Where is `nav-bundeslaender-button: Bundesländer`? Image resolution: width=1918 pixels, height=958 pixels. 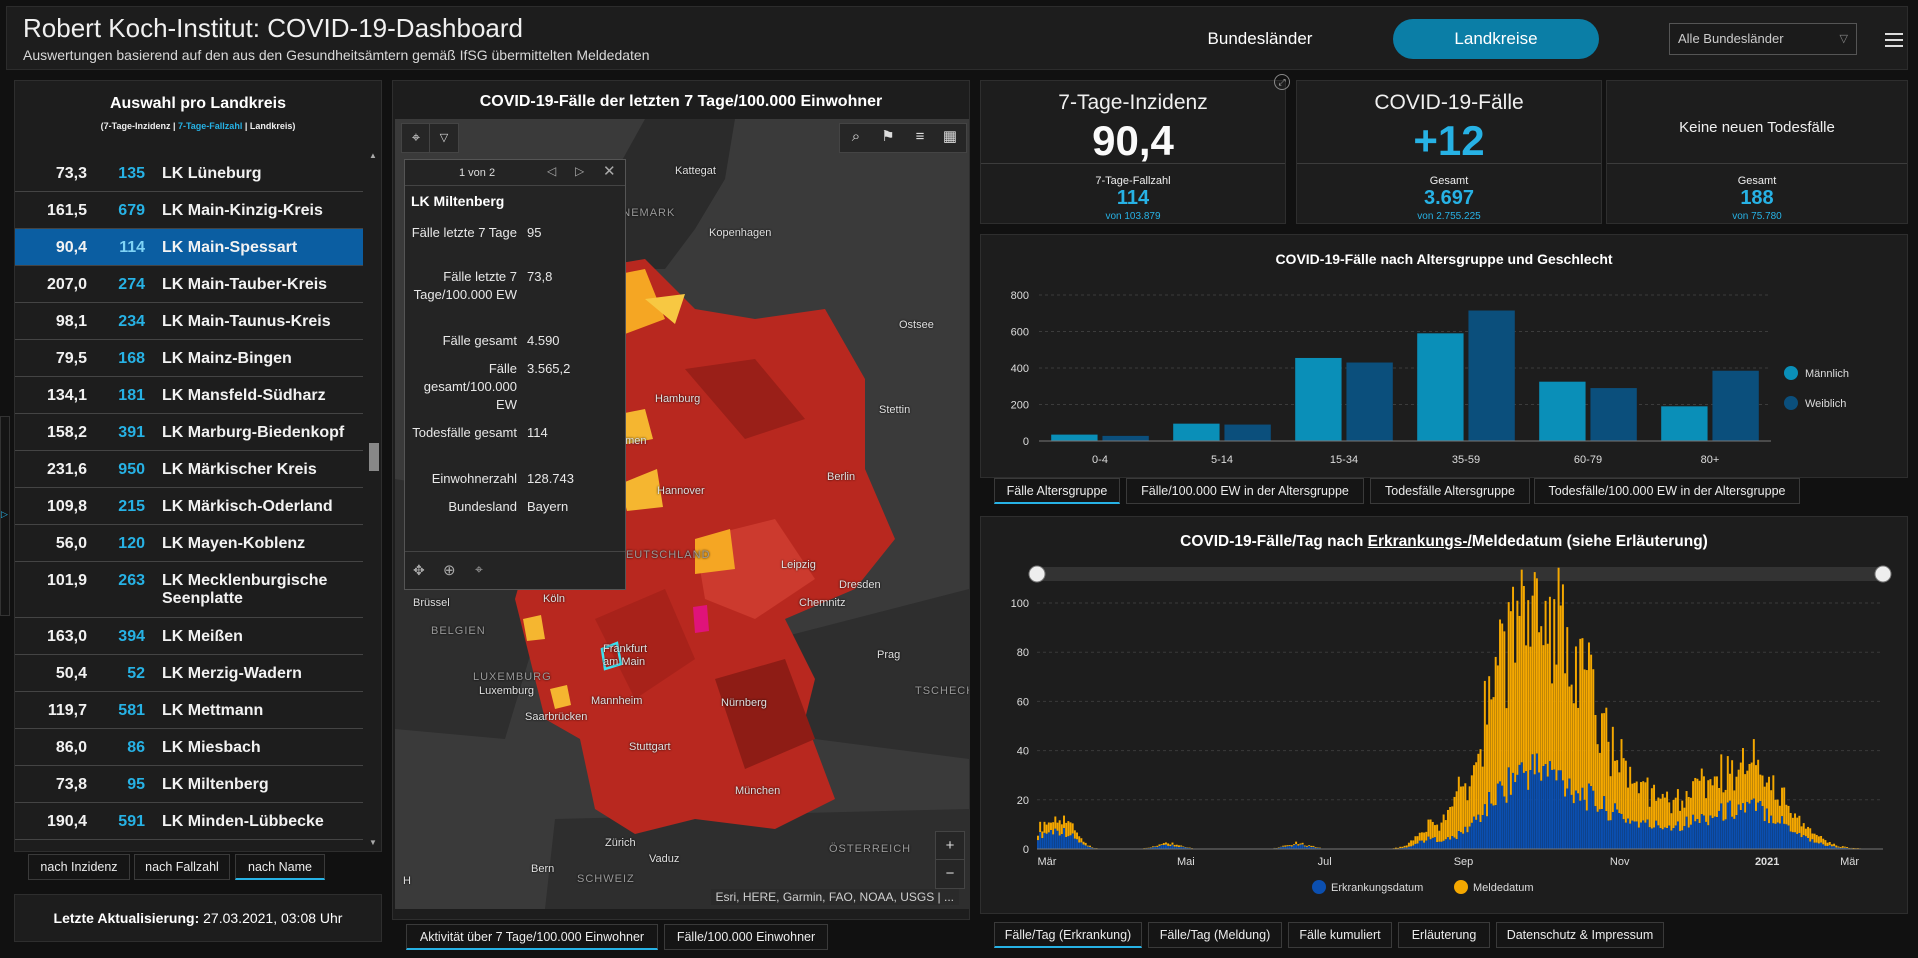 nav-bundeslaender-button: Bundesländer is located at coordinates (1260, 38).